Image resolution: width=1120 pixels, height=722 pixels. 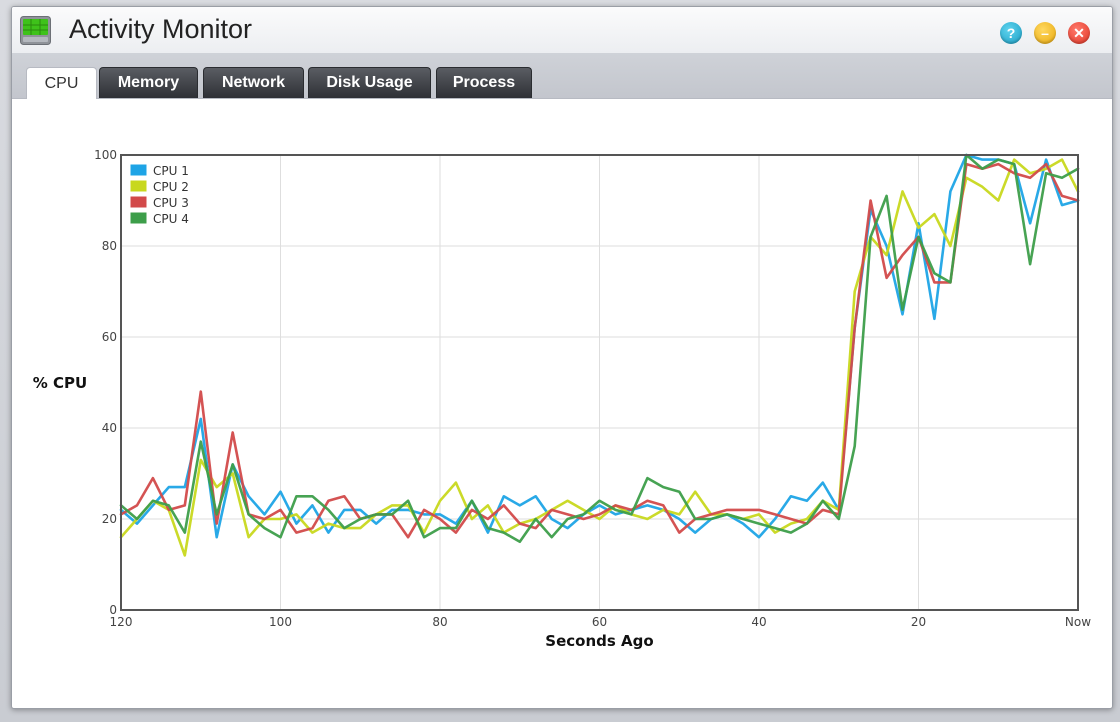 What do you see at coordinates (562, 76) in the screenshot?
I see `tab-bar: CPU Memory Network Disk Usage Process` at bounding box center [562, 76].